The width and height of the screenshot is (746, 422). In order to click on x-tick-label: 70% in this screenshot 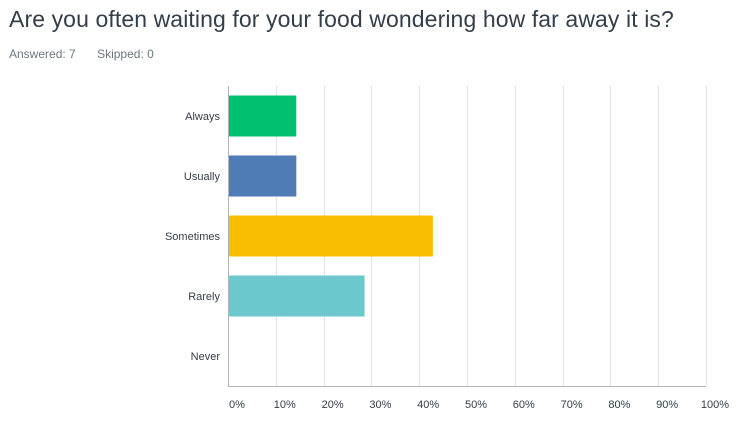, I will do `click(572, 405)`.